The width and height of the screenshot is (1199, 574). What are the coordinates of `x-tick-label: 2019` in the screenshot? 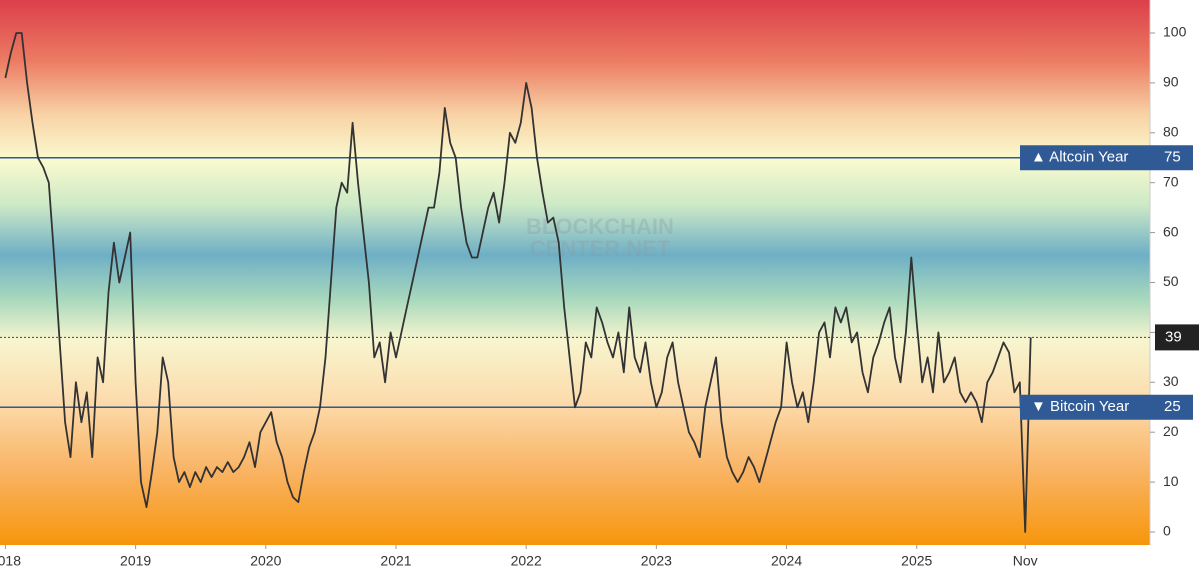 It's located at (135, 561).